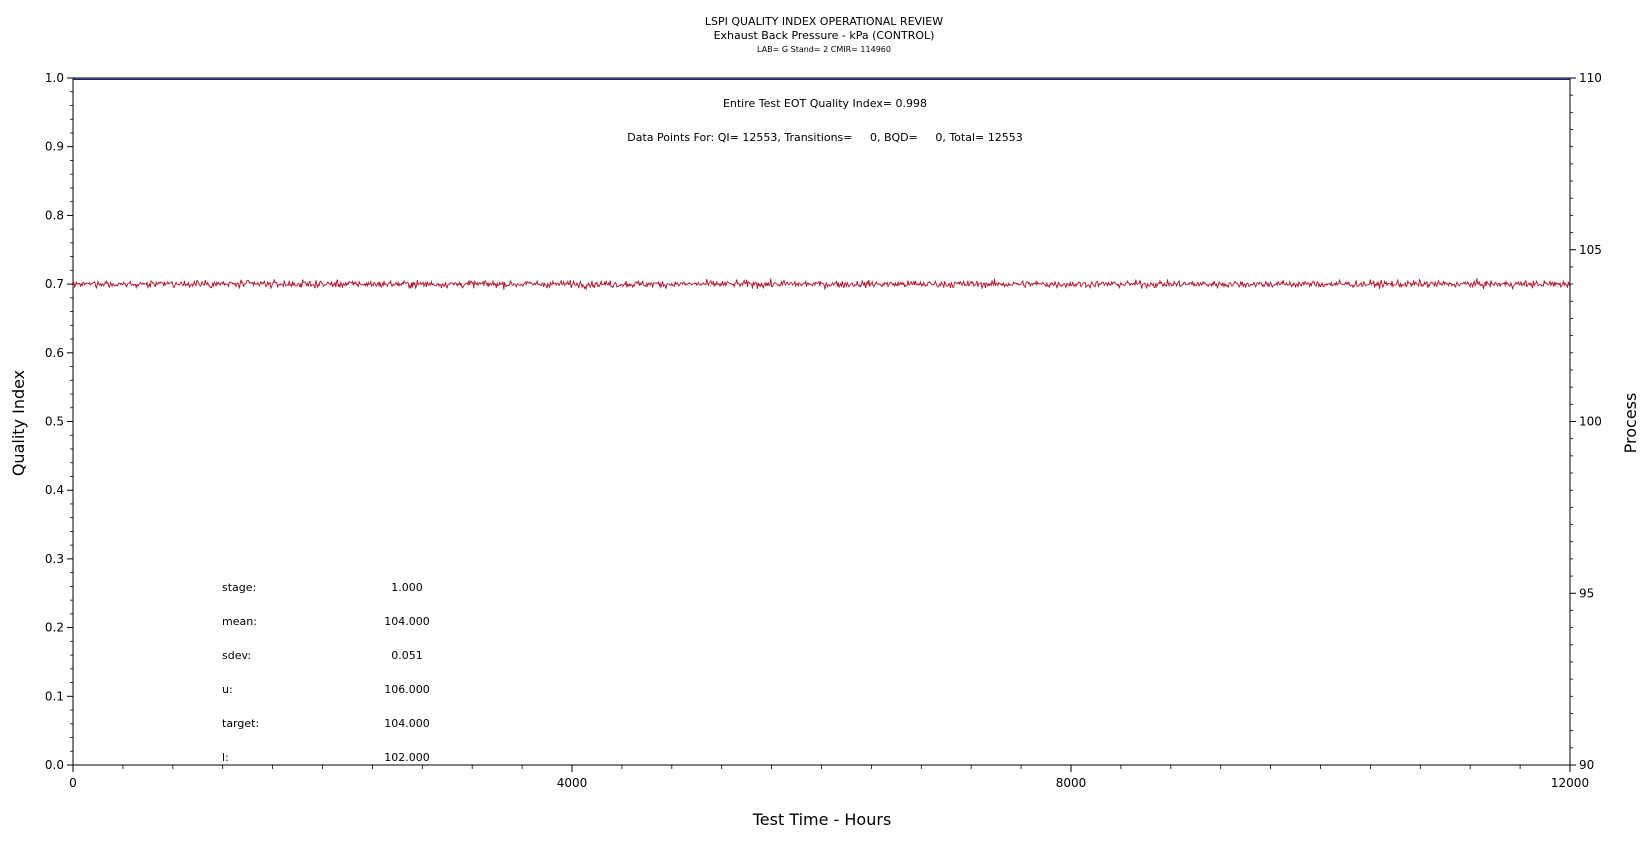  I want to click on stat-value: 102.000, so click(407, 757).